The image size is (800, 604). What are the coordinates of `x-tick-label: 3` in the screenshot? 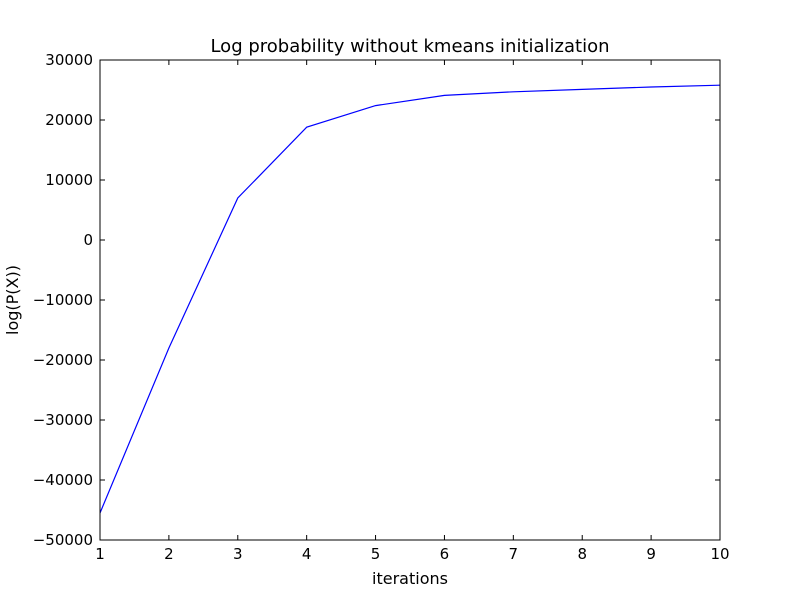 It's located at (238, 554).